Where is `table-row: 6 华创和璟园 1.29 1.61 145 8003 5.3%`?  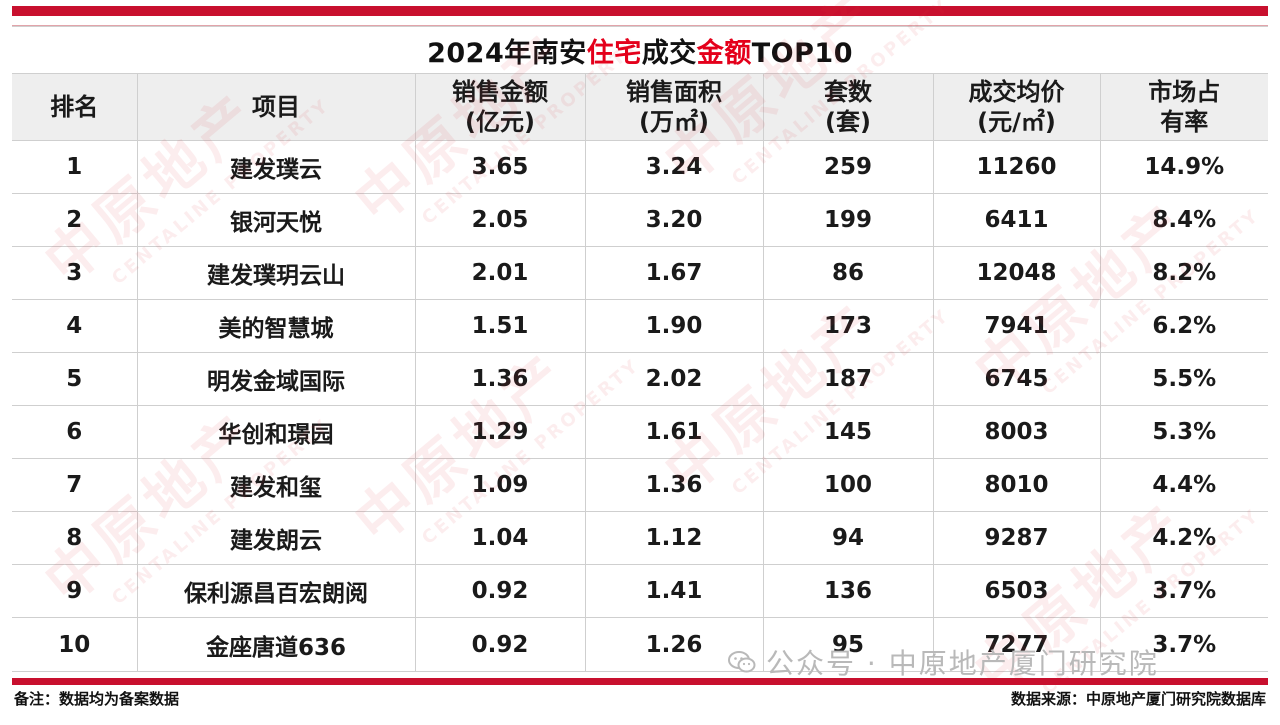
table-row: 6 华创和璟园 1.29 1.61 145 8003 5.3% is located at coordinates (640, 432).